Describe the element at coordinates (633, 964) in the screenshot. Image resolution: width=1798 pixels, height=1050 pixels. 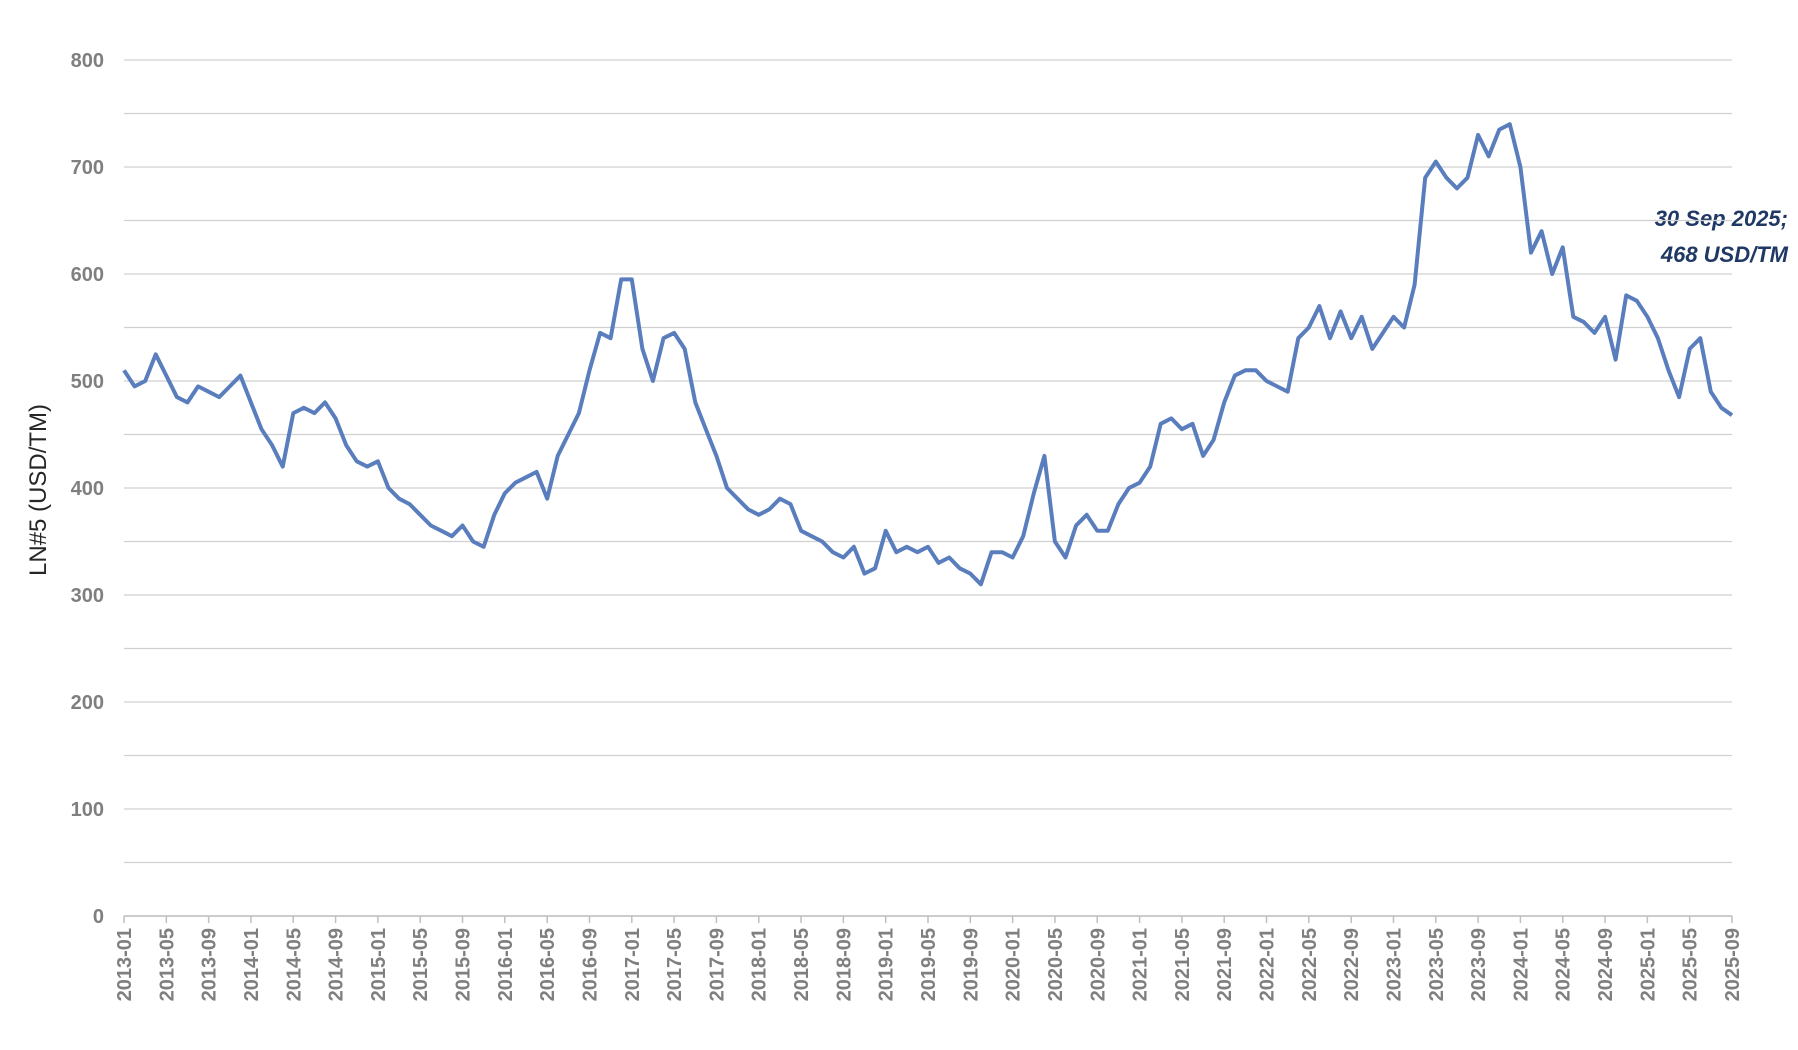
I see `x-tick-label: 2017-01` at that location.